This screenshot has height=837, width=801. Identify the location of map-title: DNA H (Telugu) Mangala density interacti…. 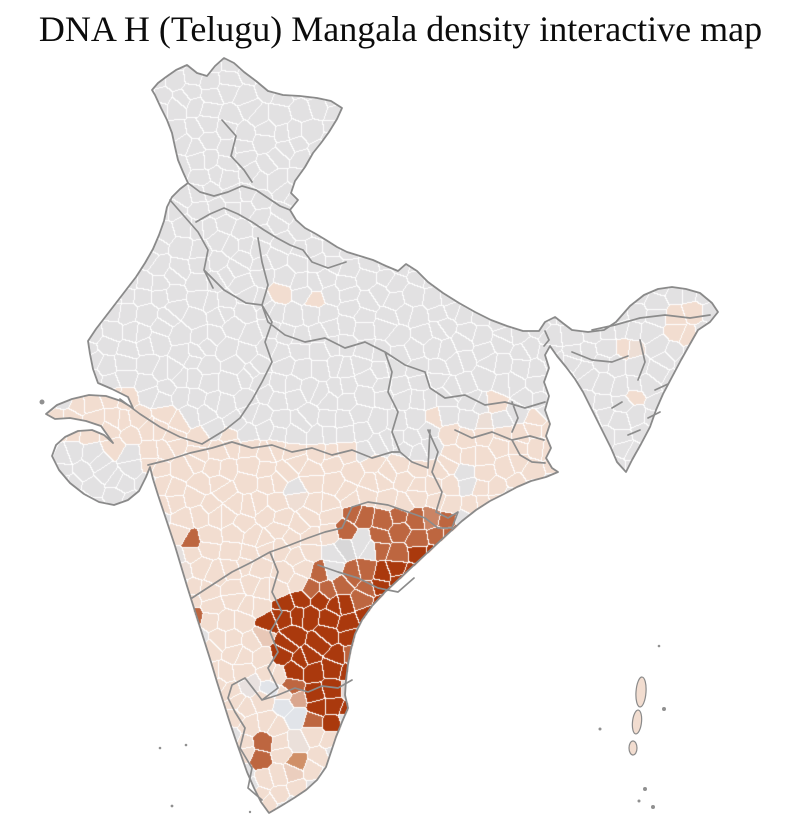
(400, 29).